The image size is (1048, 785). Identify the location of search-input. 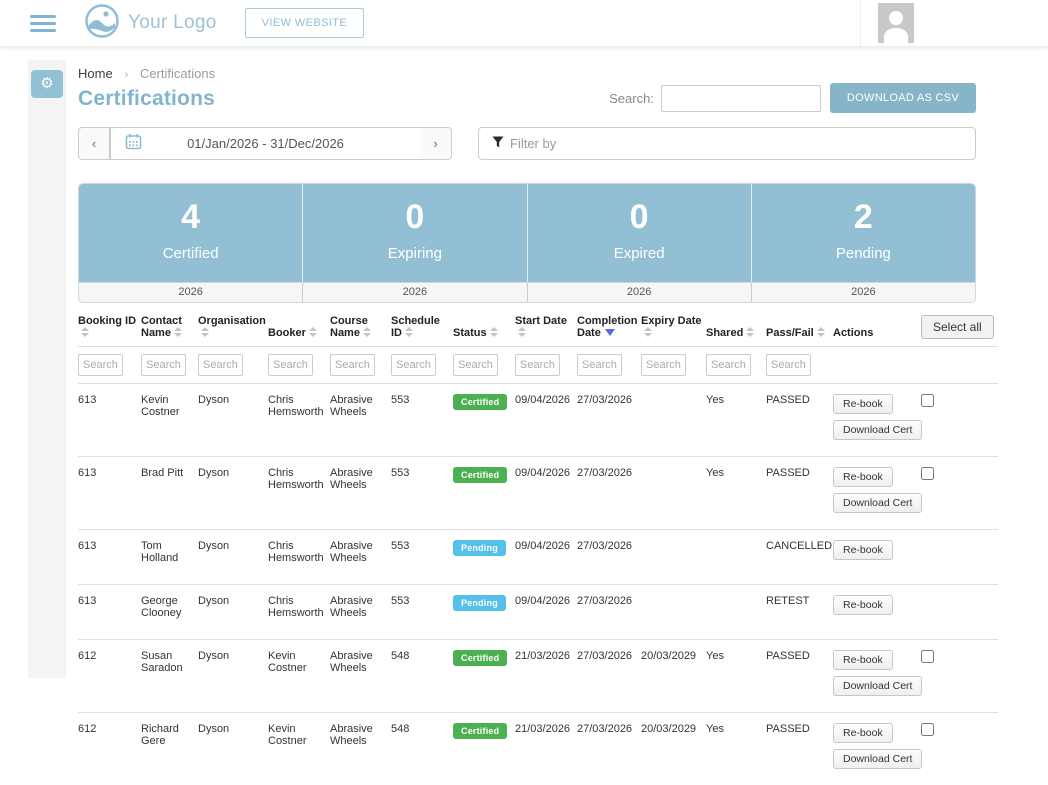
(741, 98).